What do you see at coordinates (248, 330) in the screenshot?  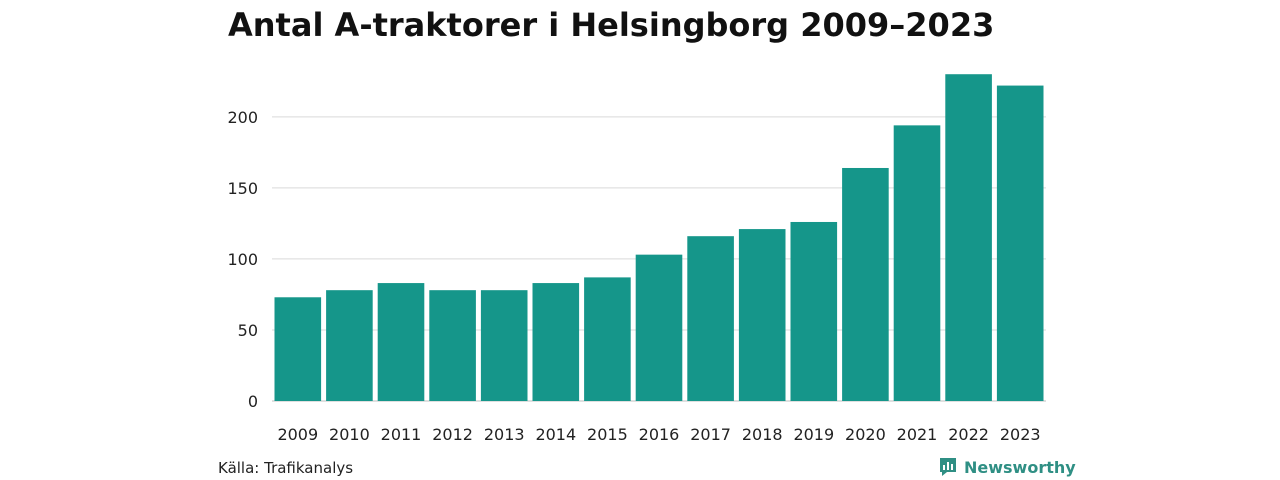 I see `y-tick-label: 50` at bounding box center [248, 330].